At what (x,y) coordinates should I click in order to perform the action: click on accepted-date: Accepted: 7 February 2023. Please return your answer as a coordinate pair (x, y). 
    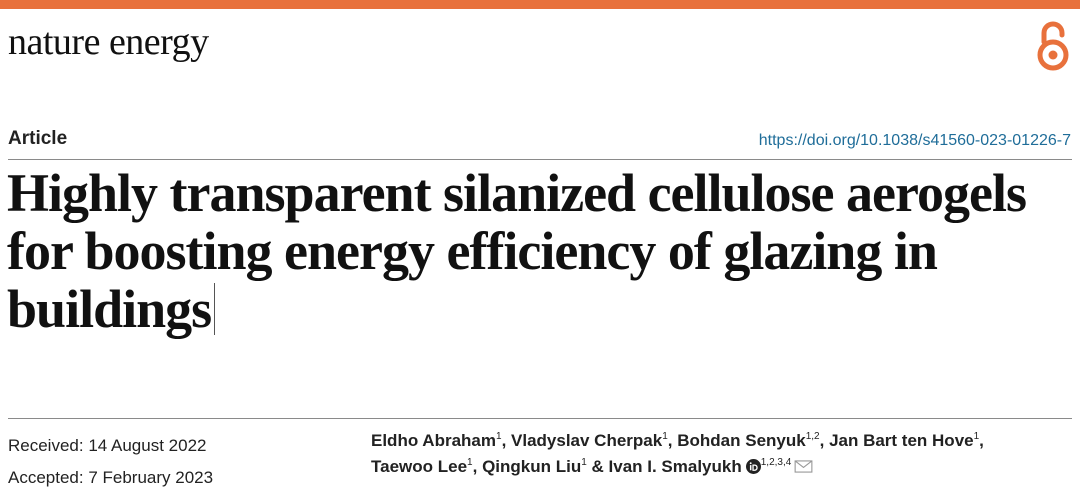
    Looking at the image, I should click on (111, 477).